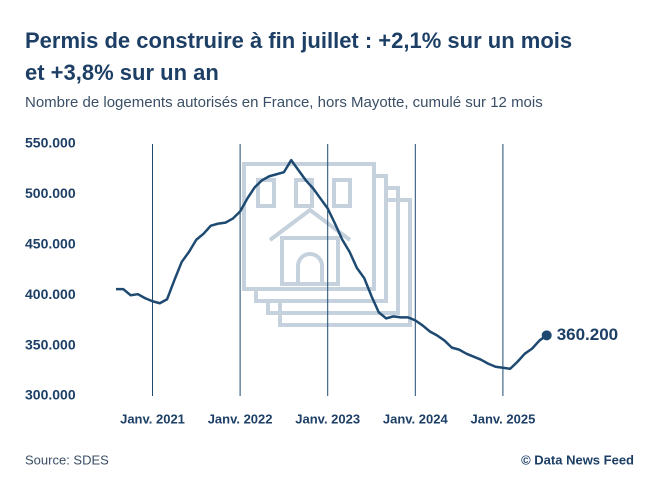 This screenshot has width=660, height=496. I want to click on y-tick-label: 450.000, so click(50, 244).